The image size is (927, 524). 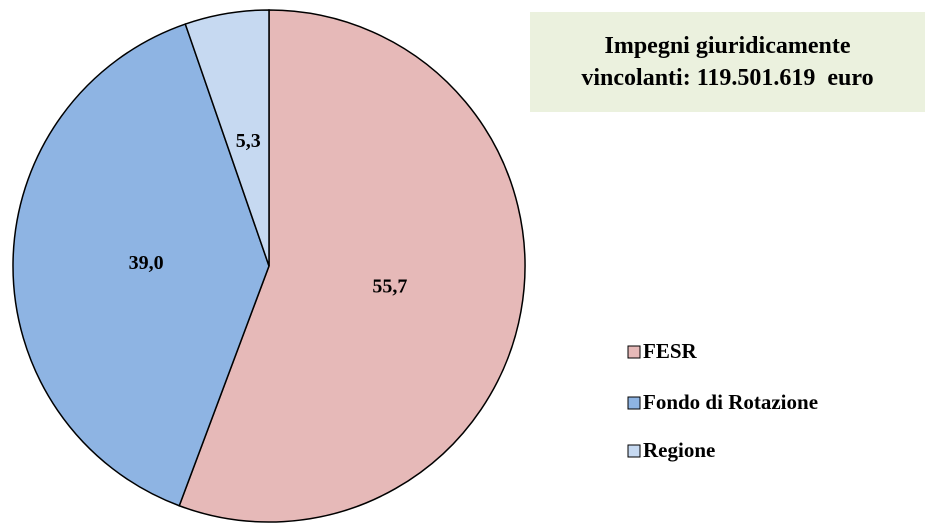 I want to click on legend-label: Regione, so click(x=679, y=450).